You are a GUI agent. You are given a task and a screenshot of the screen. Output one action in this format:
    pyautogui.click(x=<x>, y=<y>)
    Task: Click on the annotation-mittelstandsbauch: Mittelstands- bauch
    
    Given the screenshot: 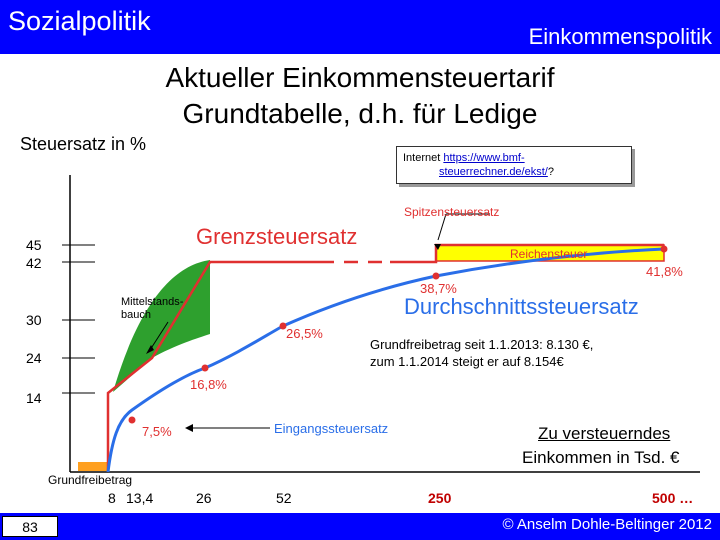 What is the action you would take?
    pyautogui.click(x=152, y=309)
    